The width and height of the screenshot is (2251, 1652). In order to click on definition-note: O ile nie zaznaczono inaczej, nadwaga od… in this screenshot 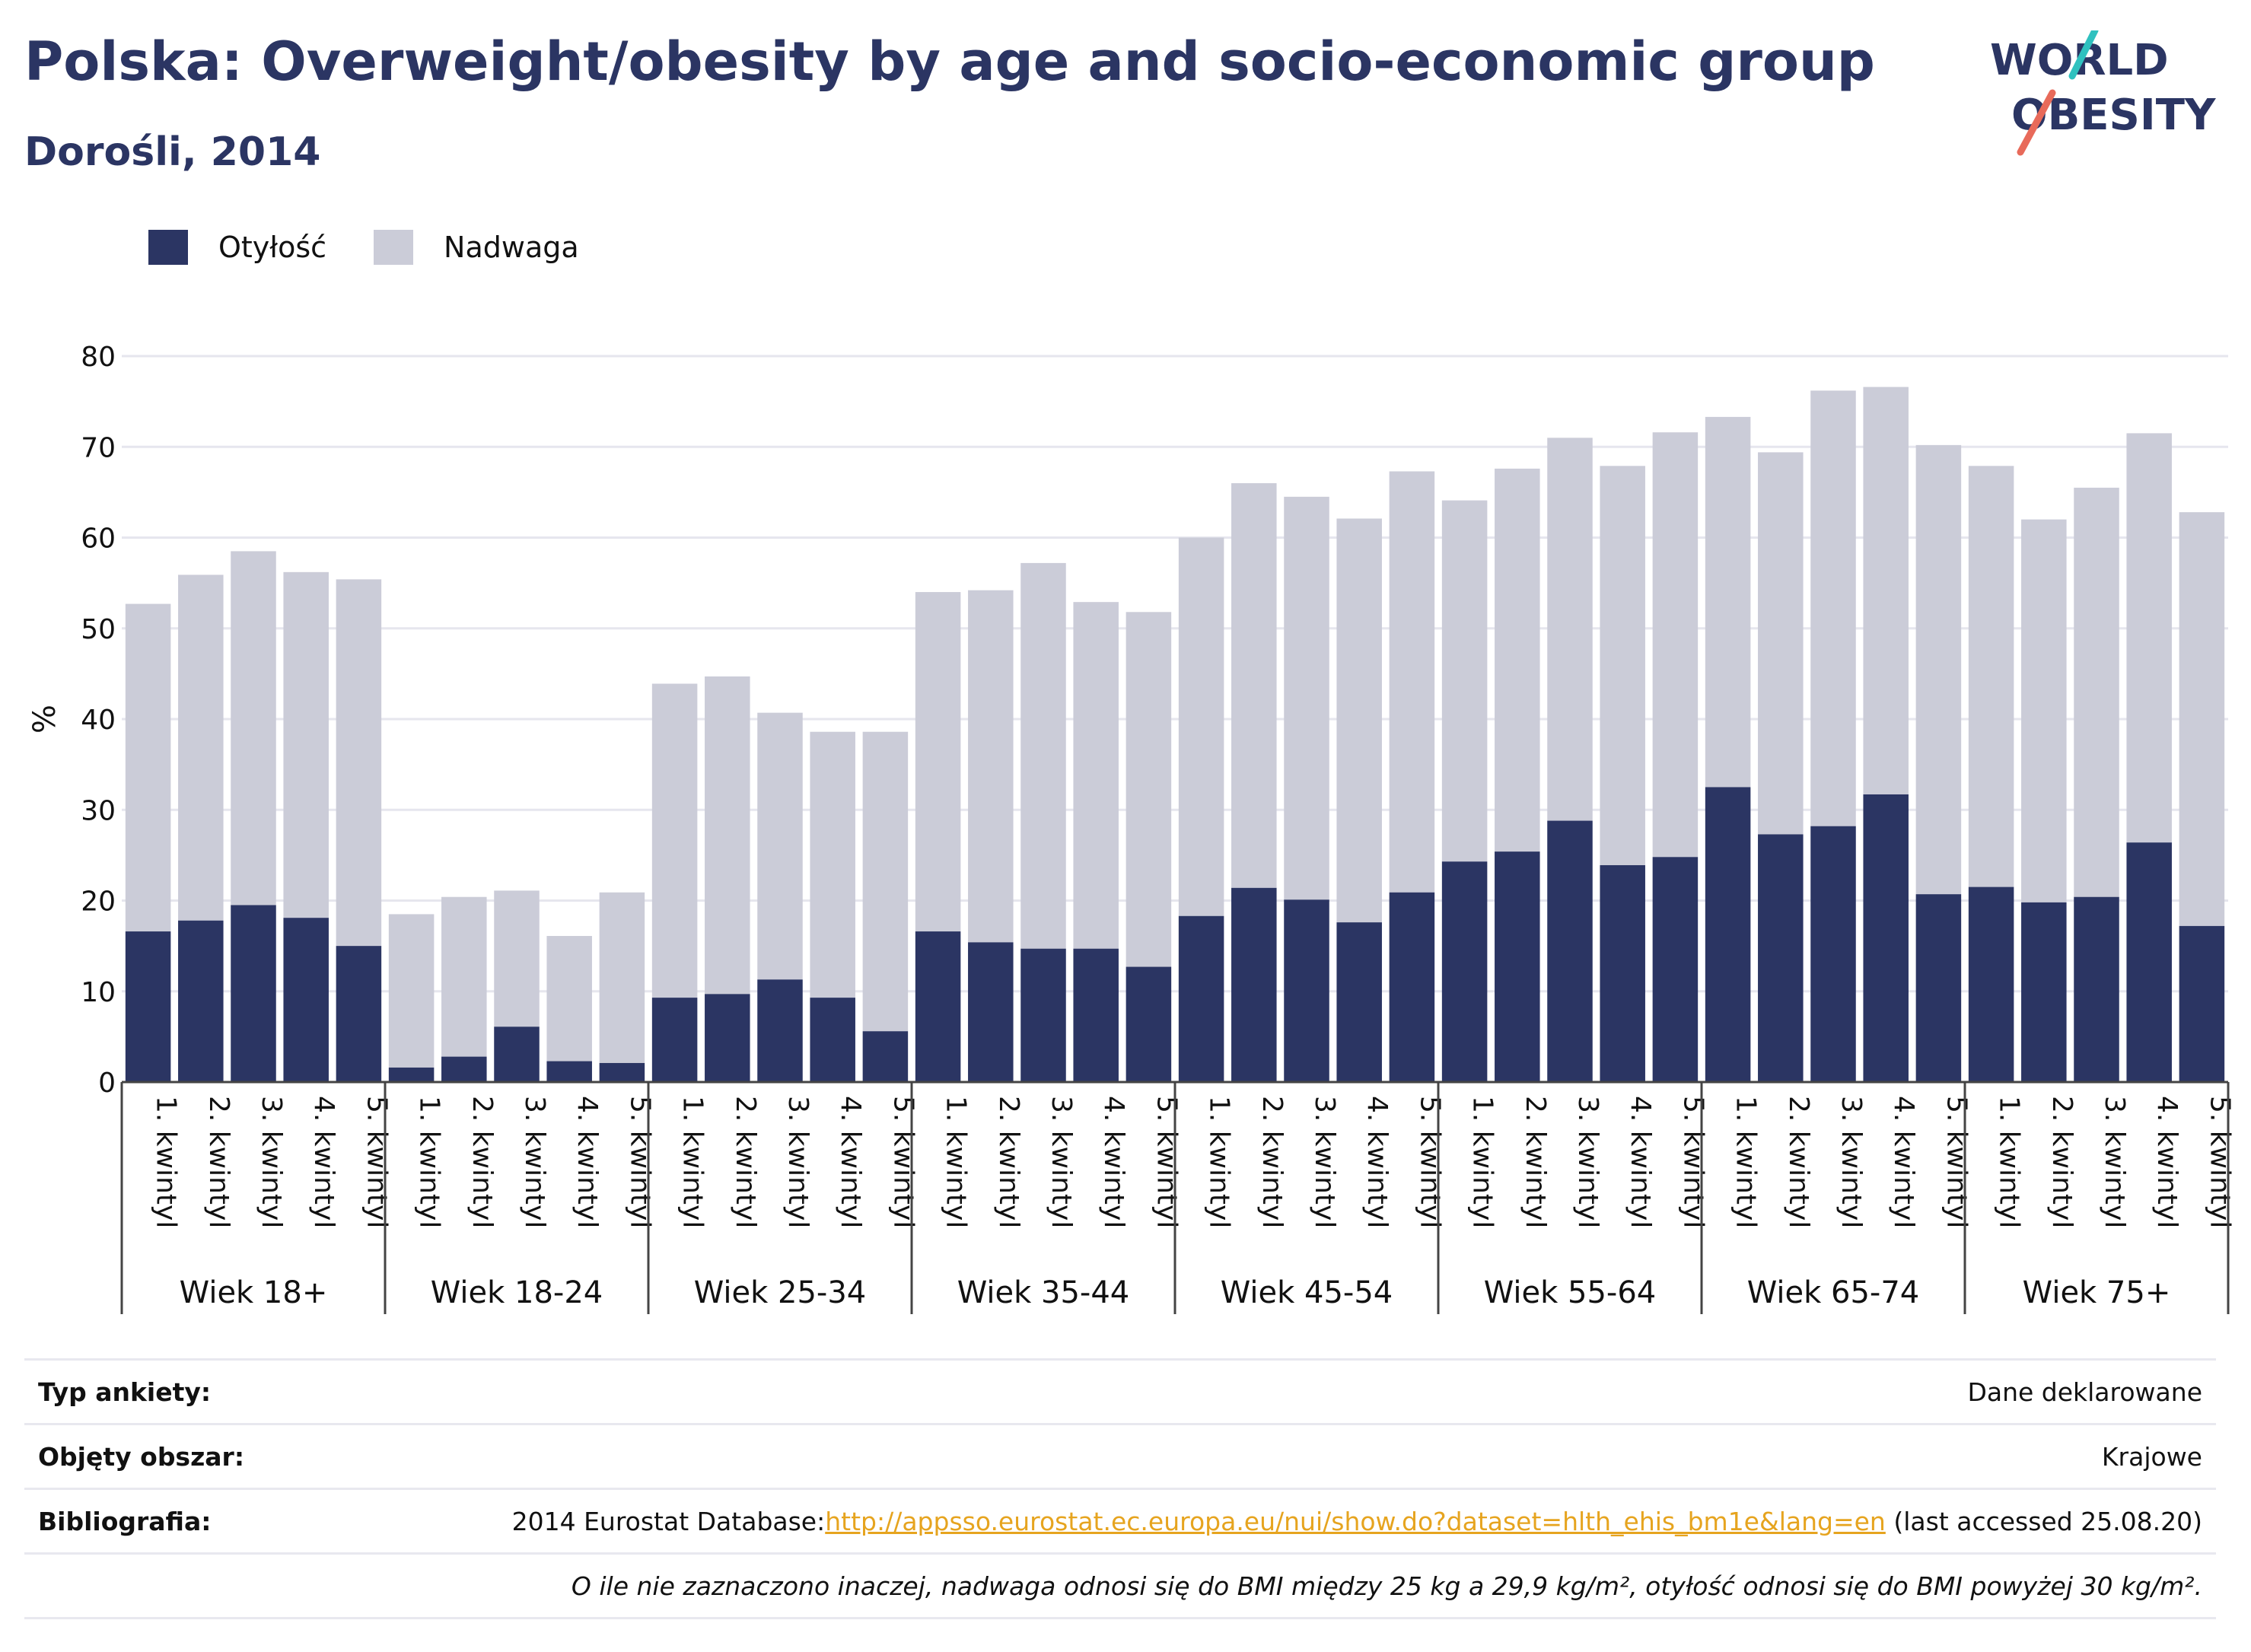, I will do `click(1386, 1586)`.